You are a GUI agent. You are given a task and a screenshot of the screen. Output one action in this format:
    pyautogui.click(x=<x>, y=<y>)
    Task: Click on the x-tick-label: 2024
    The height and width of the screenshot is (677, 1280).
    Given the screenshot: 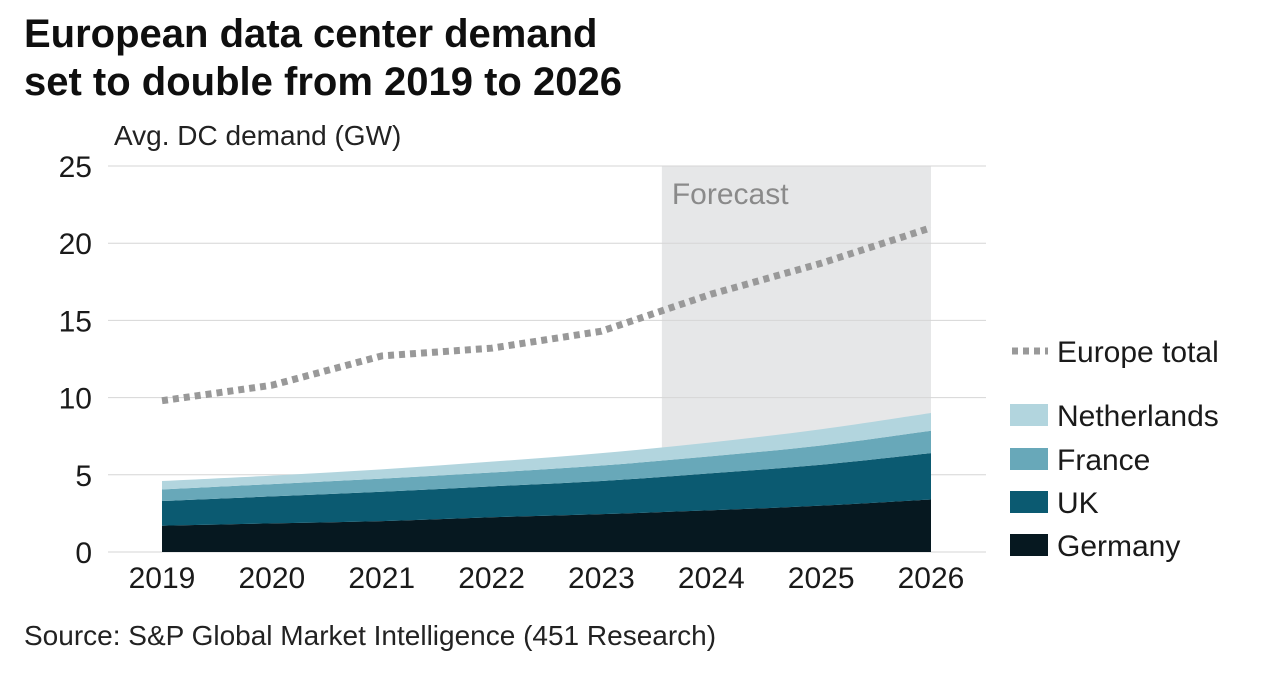 What is the action you would take?
    pyautogui.click(x=711, y=578)
    